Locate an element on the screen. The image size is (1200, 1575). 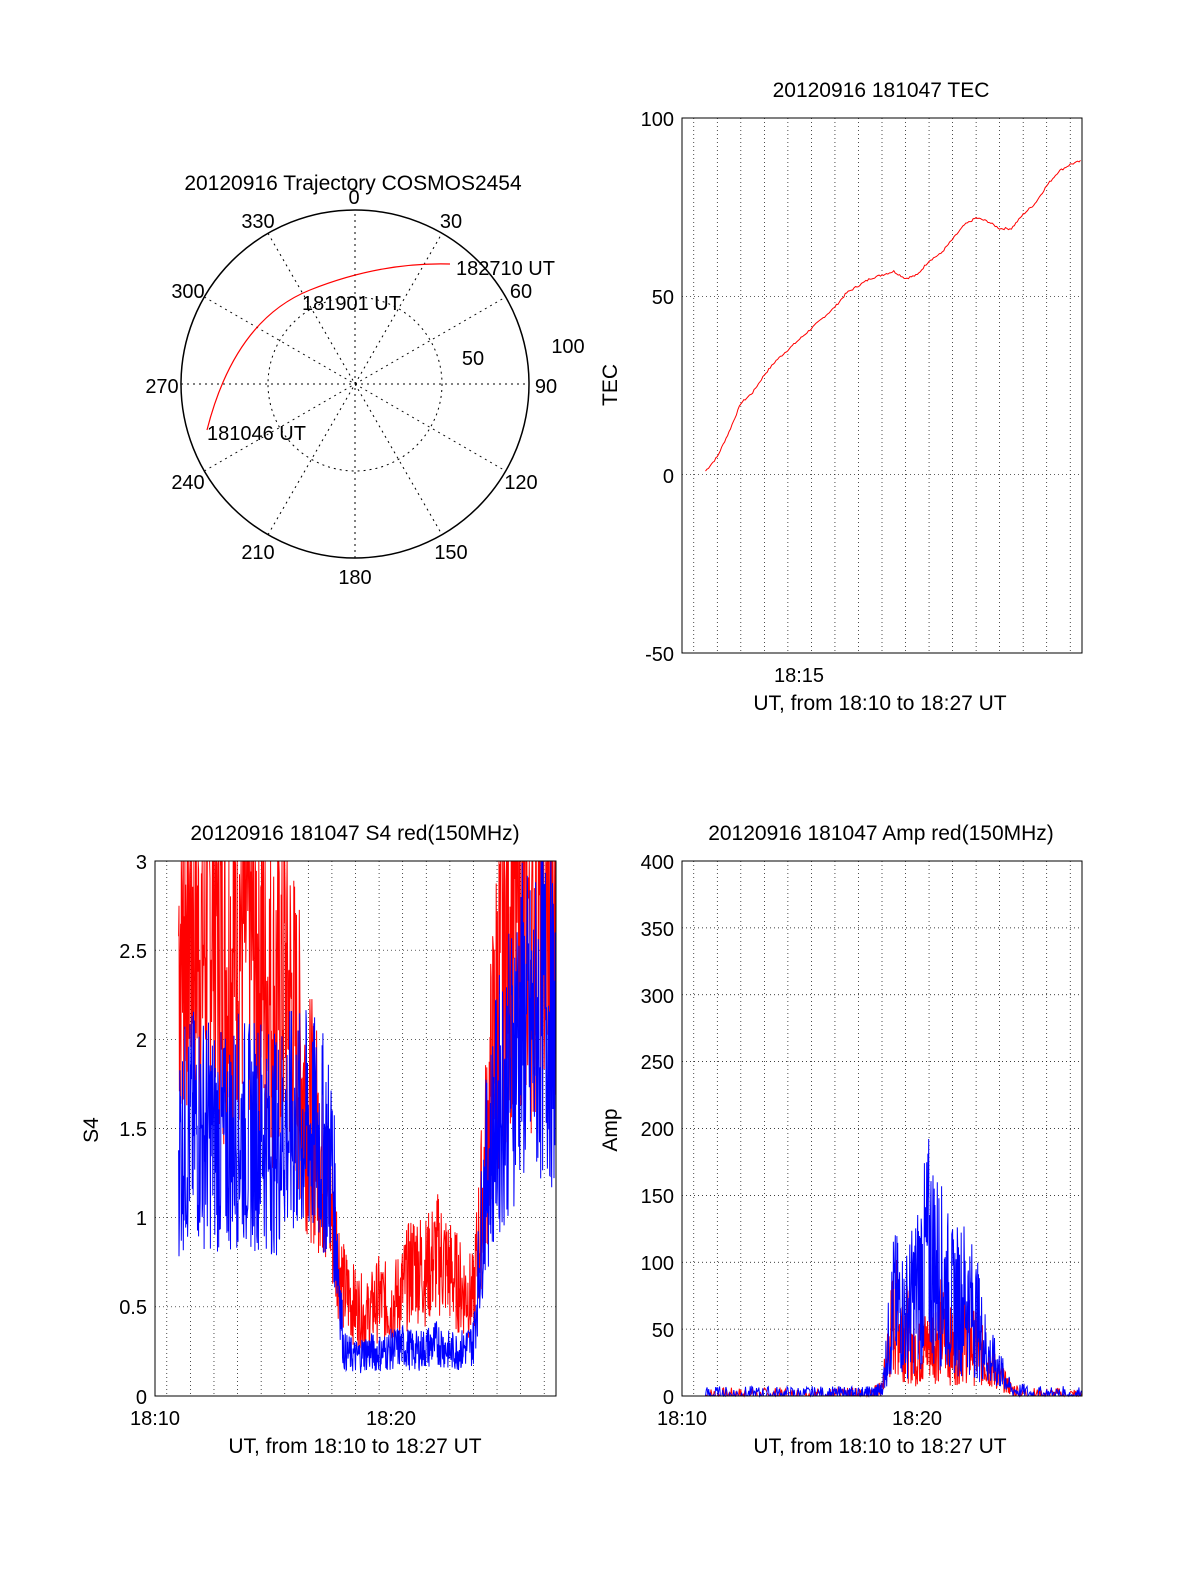
tec-series is located at coordinates (893, 315).